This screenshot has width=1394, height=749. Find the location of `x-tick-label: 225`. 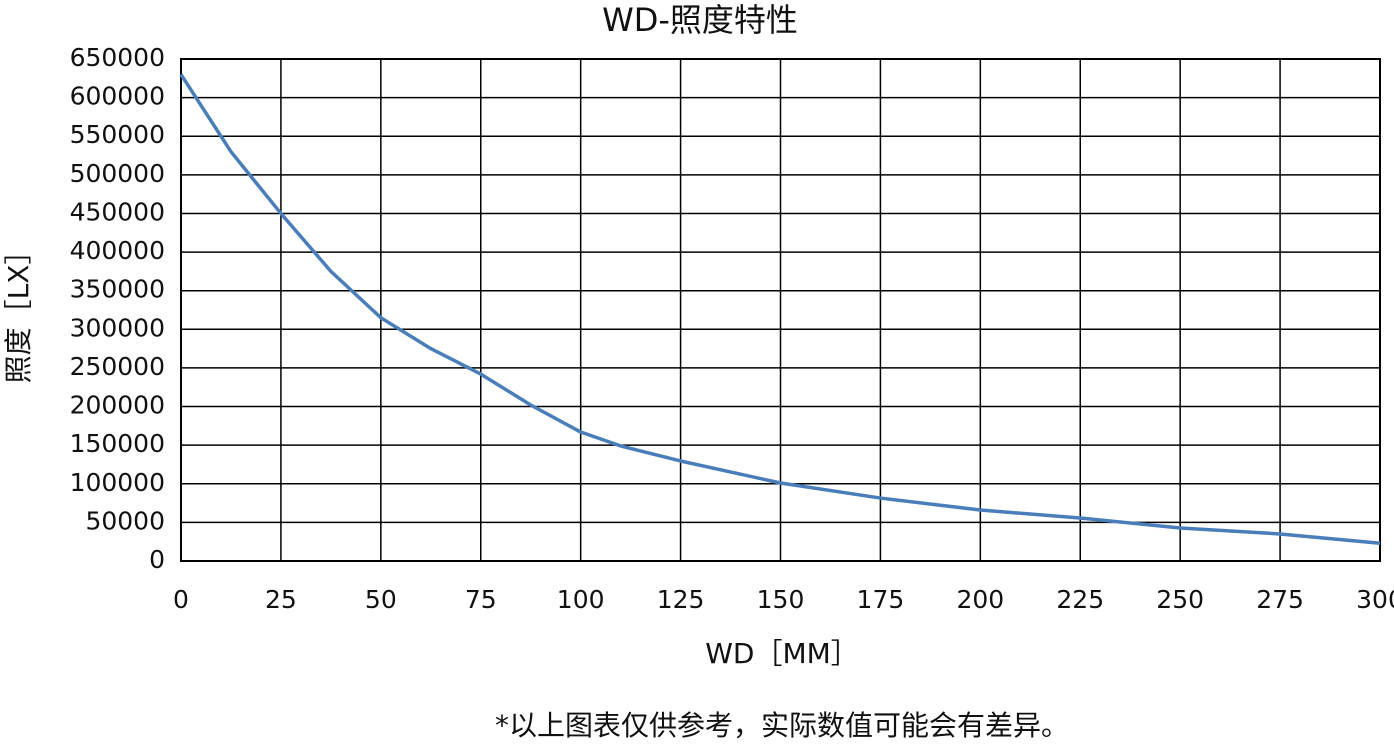

x-tick-label: 225 is located at coordinates (1080, 599).